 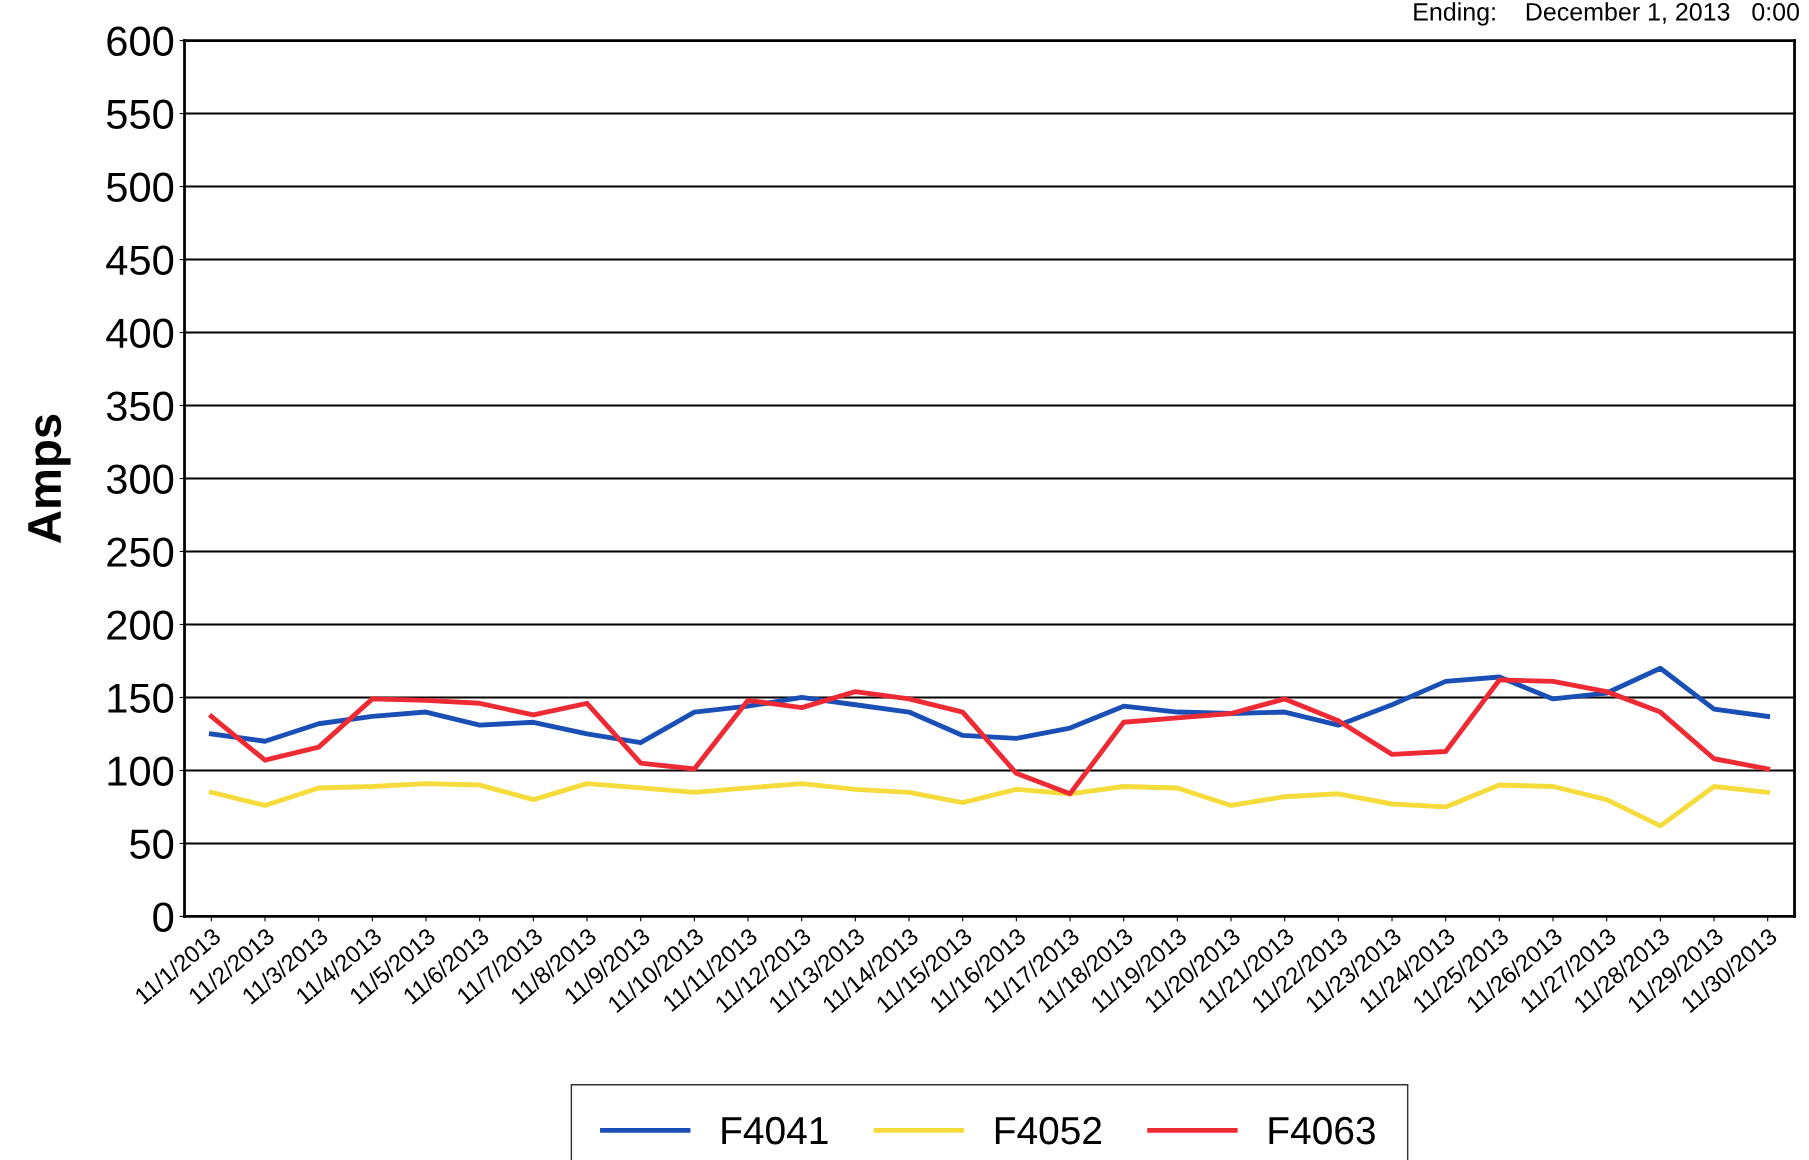 I want to click on y-tick-label: 250, so click(x=140, y=552).